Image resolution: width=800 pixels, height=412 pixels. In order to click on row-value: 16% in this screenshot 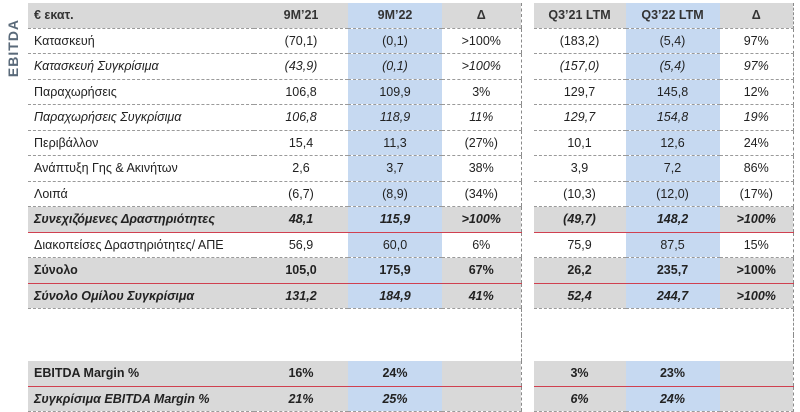, I will do `click(301, 374)`.